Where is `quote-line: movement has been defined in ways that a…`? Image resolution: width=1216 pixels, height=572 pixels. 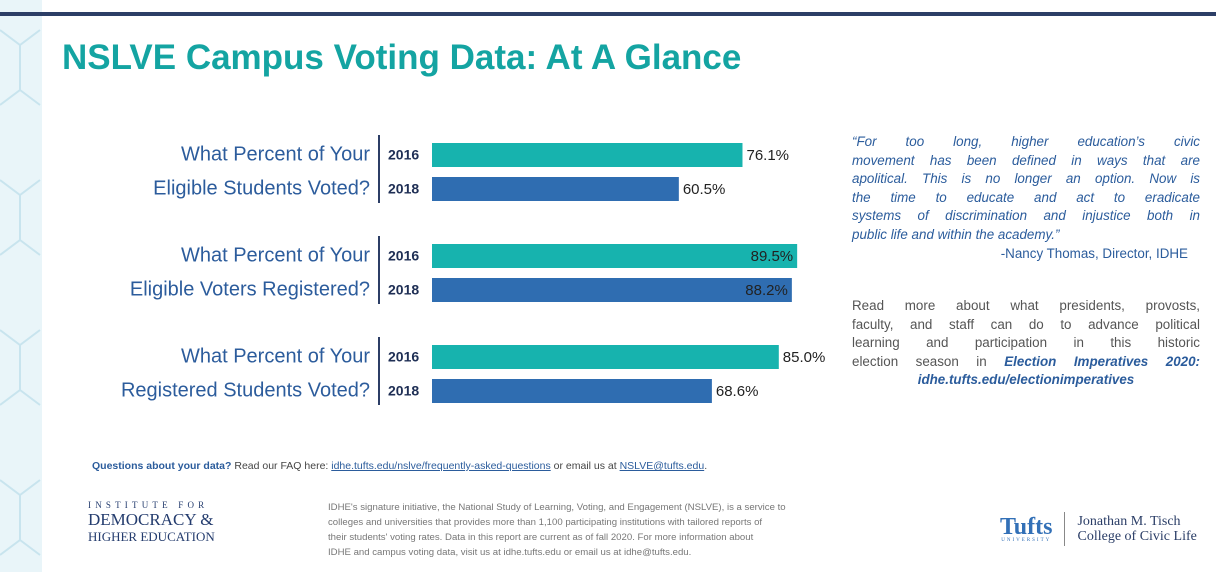 quote-line: movement has been defined in ways that a… is located at coordinates (1026, 160).